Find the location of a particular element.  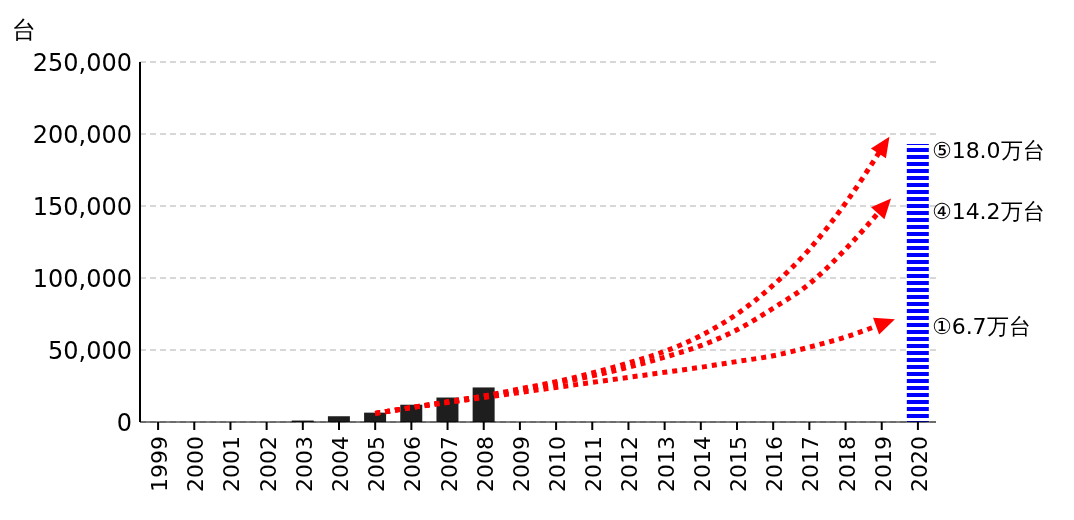

x-tick-label: 2004 is located at coordinates (340, 464).